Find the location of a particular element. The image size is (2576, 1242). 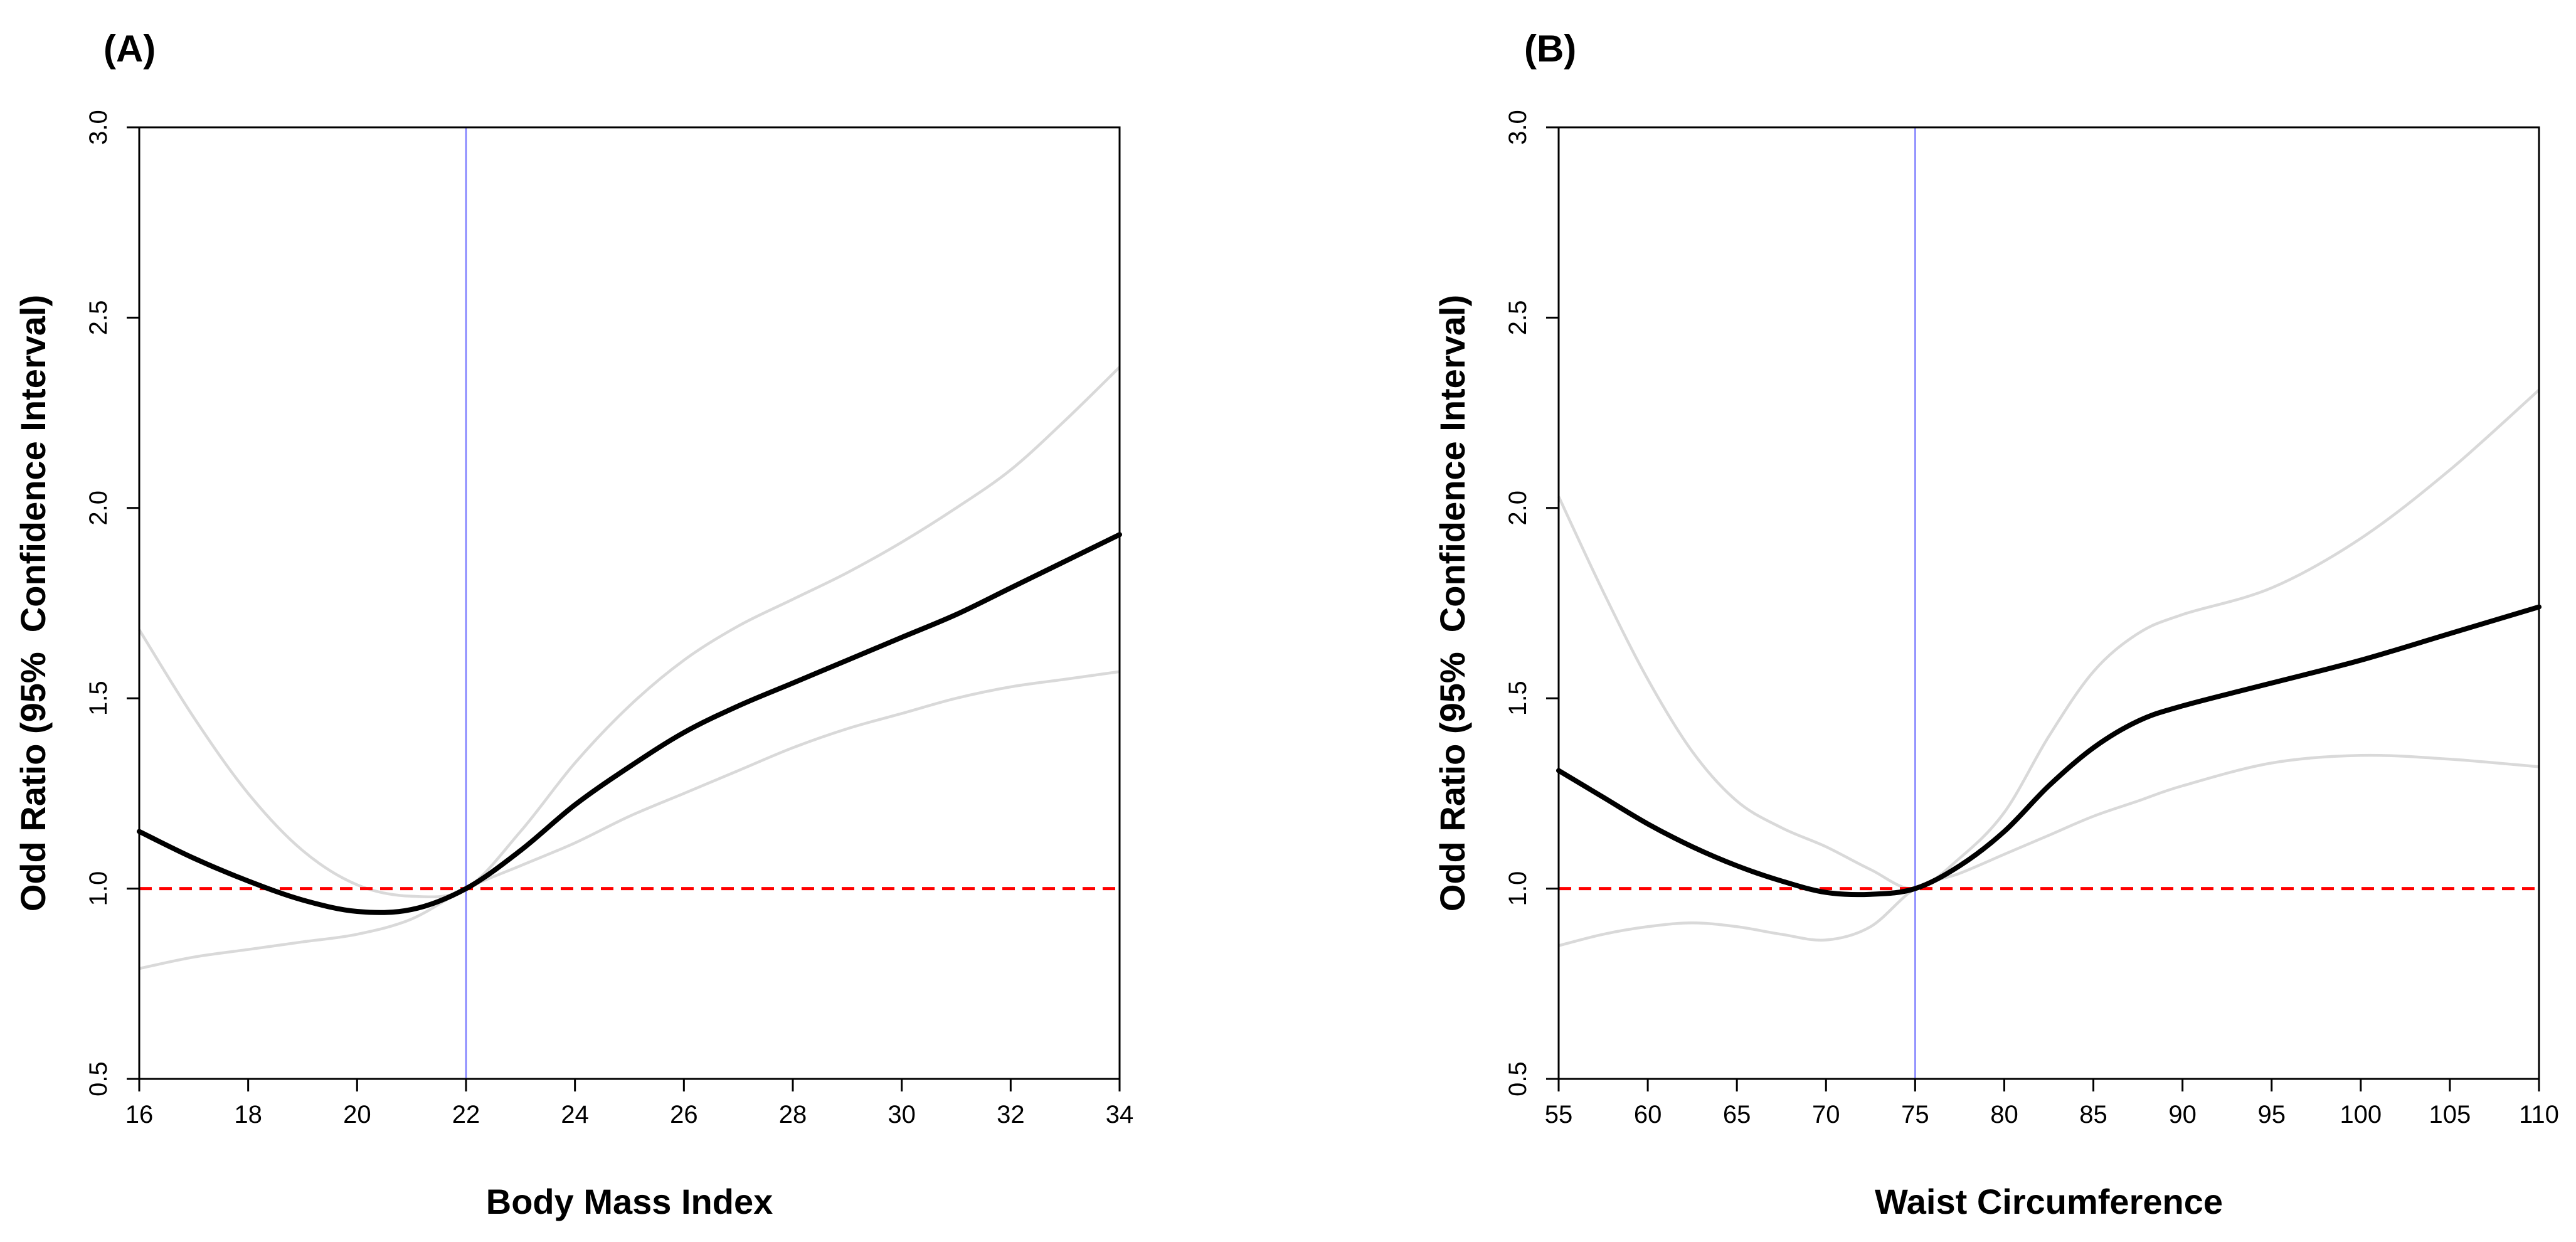

x-tick-label: 32 is located at coordinates (1011, 1114).